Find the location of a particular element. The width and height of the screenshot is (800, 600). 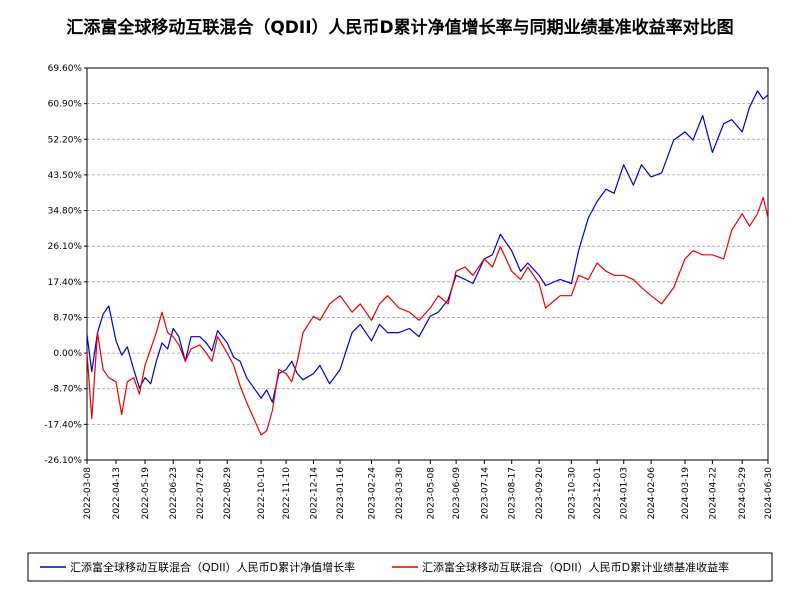

x-tick-label: 2023-02-24 is located at coordinates (372, 493).